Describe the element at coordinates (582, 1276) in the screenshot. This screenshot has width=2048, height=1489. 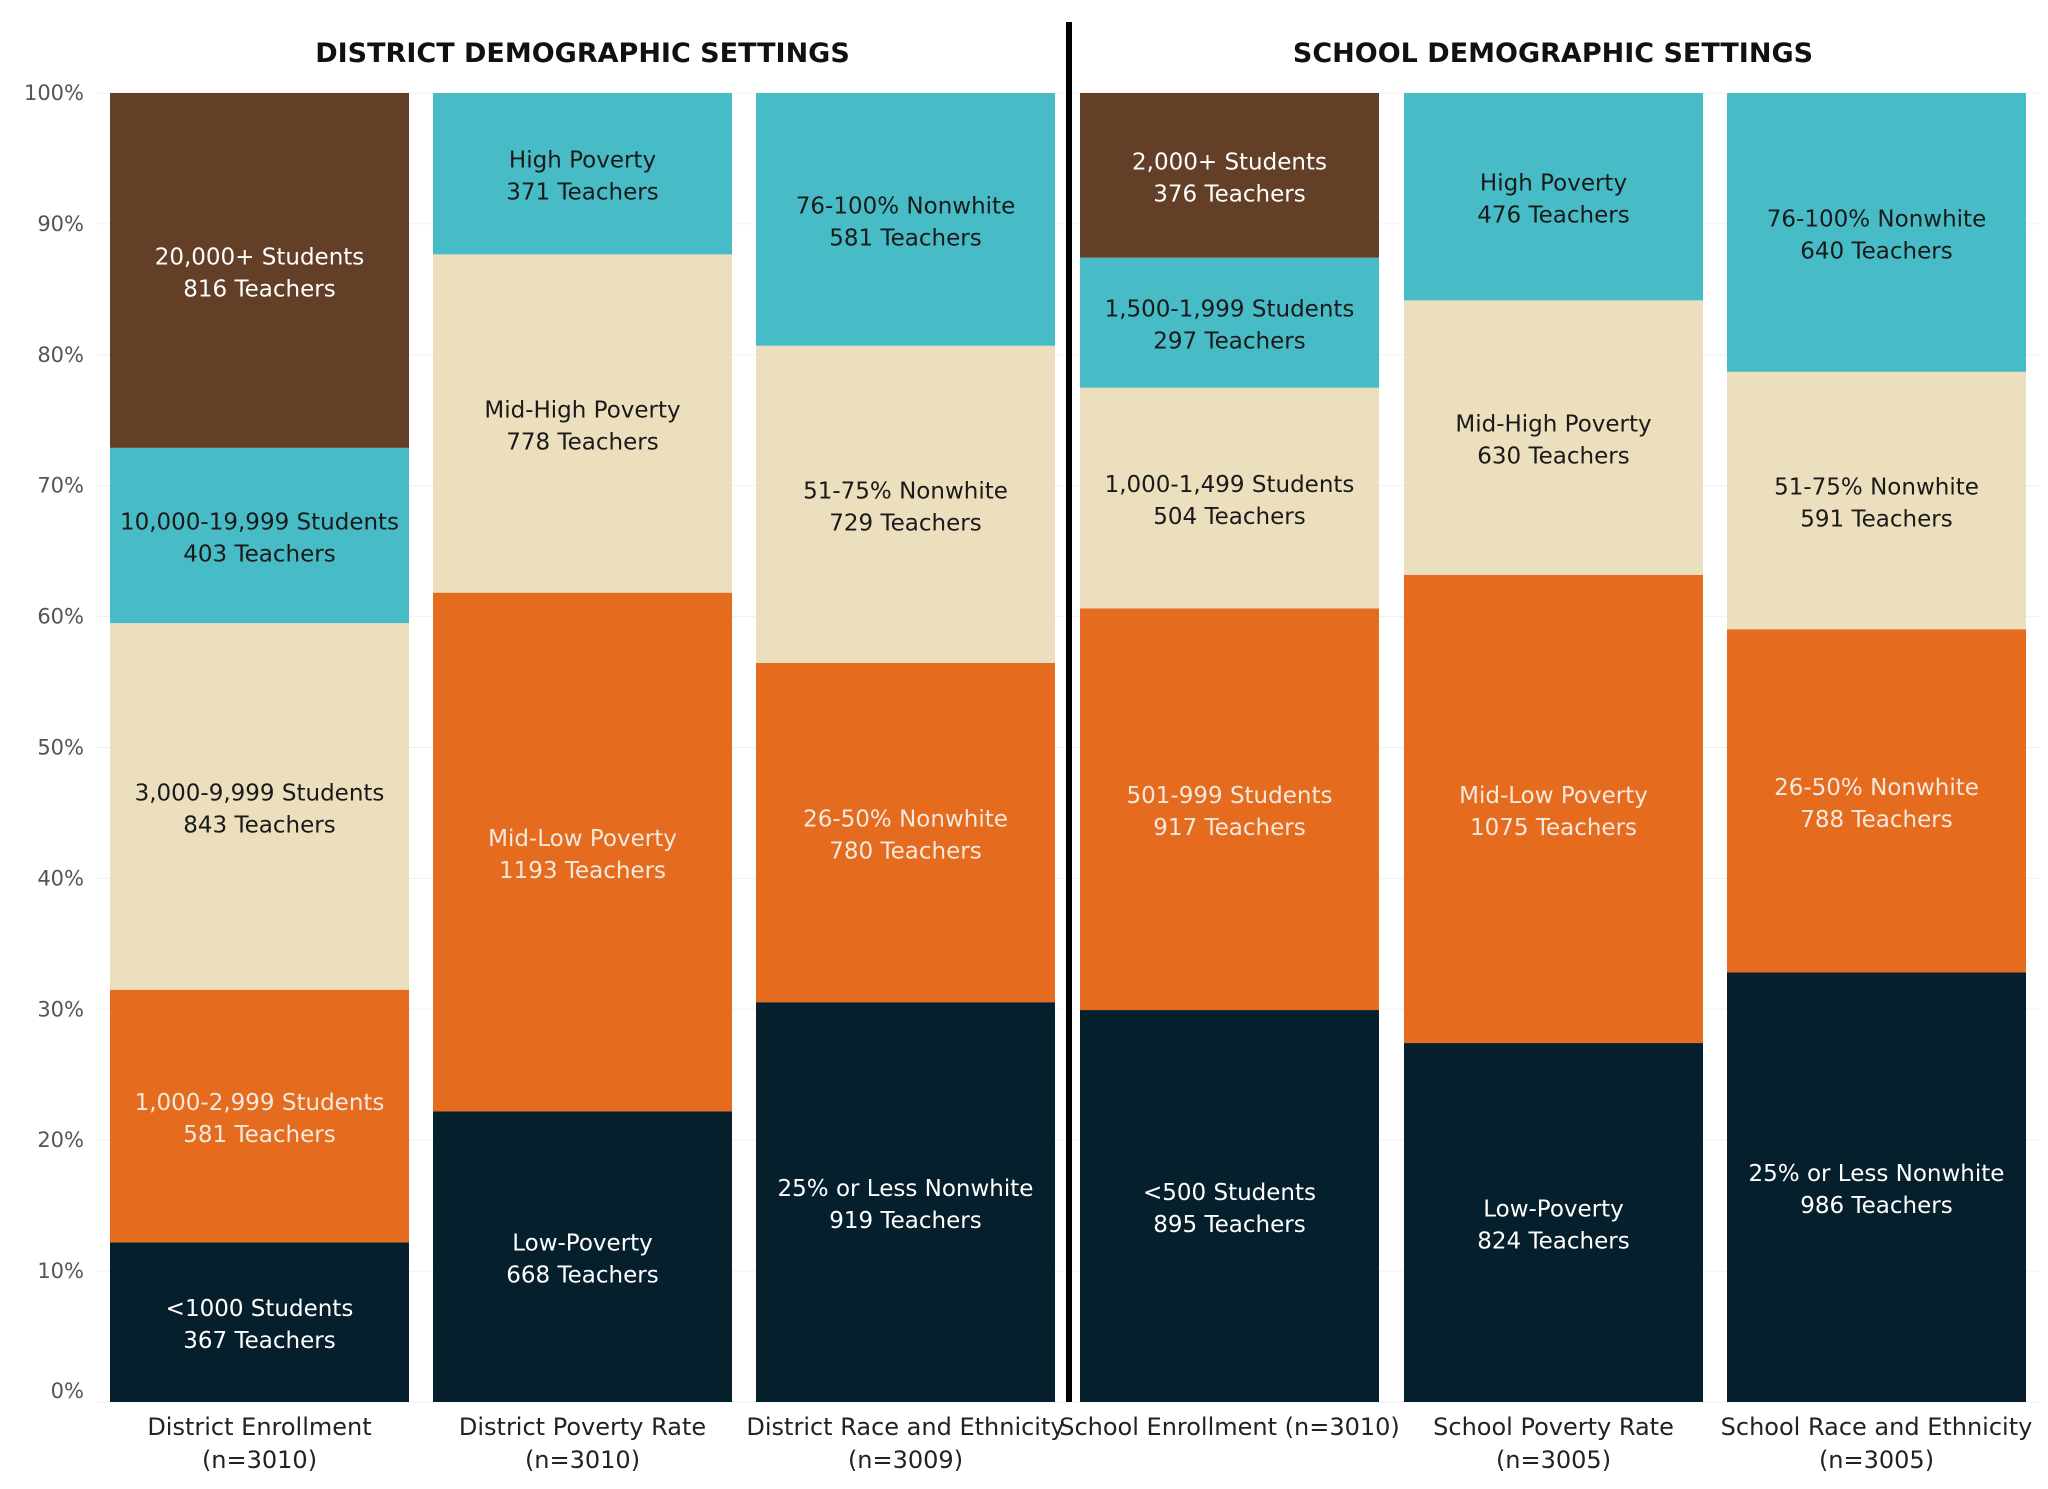
I see `segment-teachers-label: 668 Teachers` at that location.